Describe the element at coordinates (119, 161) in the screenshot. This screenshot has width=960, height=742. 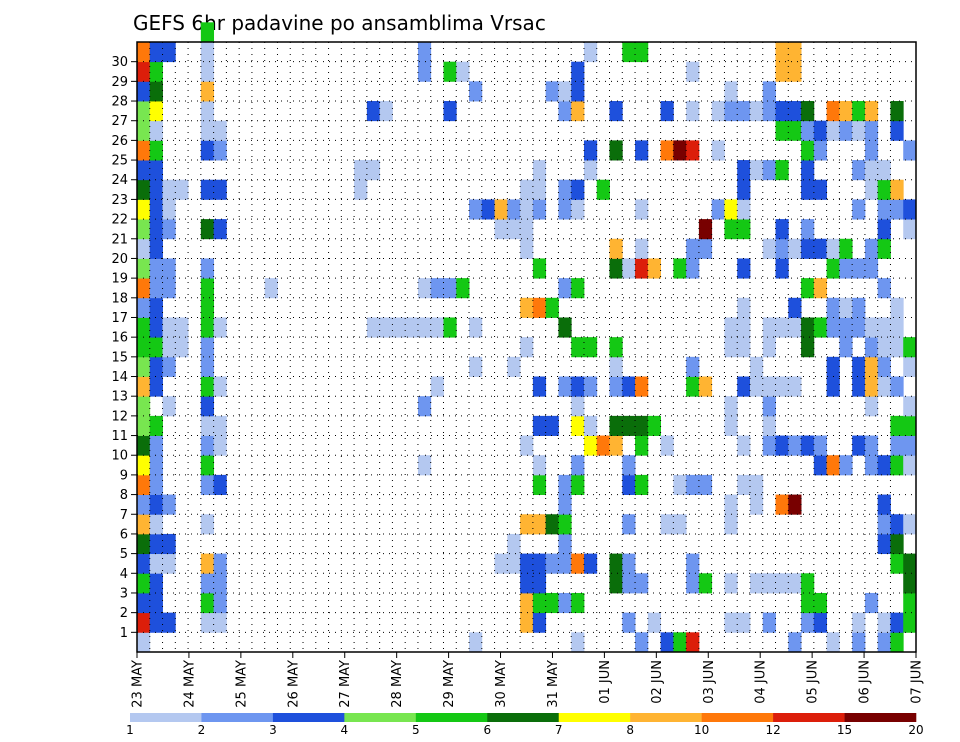
I see `y-tick-label: 25` at that location.